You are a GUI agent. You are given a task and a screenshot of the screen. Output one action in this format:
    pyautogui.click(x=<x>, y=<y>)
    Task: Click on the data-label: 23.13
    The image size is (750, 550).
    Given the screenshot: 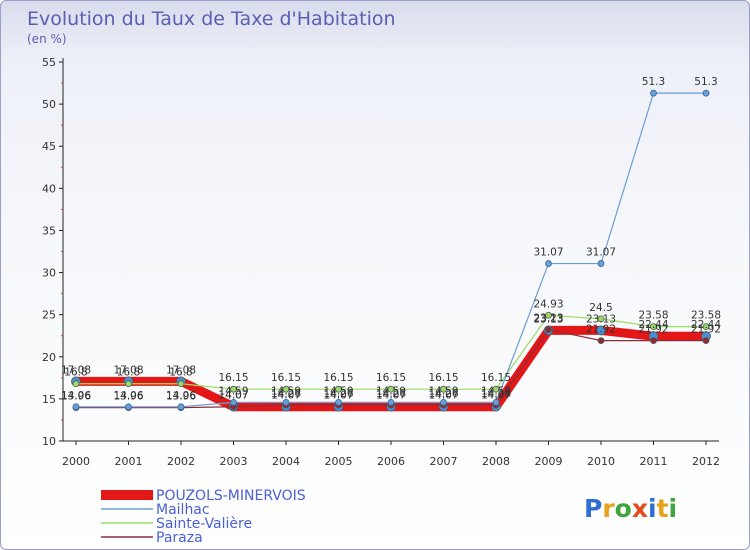 What is the action you would take?
    pyautogui.click(x=601, y=319)
    